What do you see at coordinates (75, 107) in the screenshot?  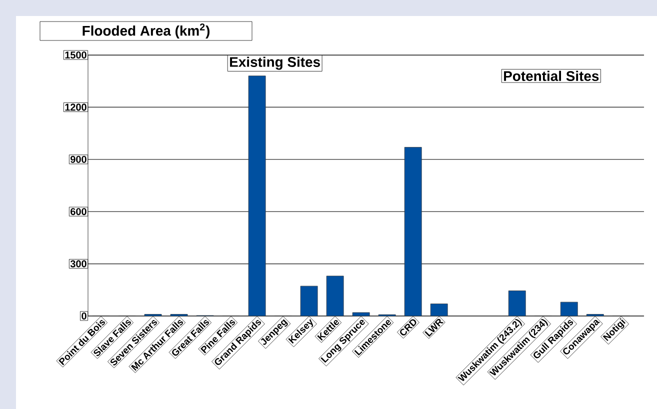 I see `y-tick-label: 1200` at bounding box center [75, 107].